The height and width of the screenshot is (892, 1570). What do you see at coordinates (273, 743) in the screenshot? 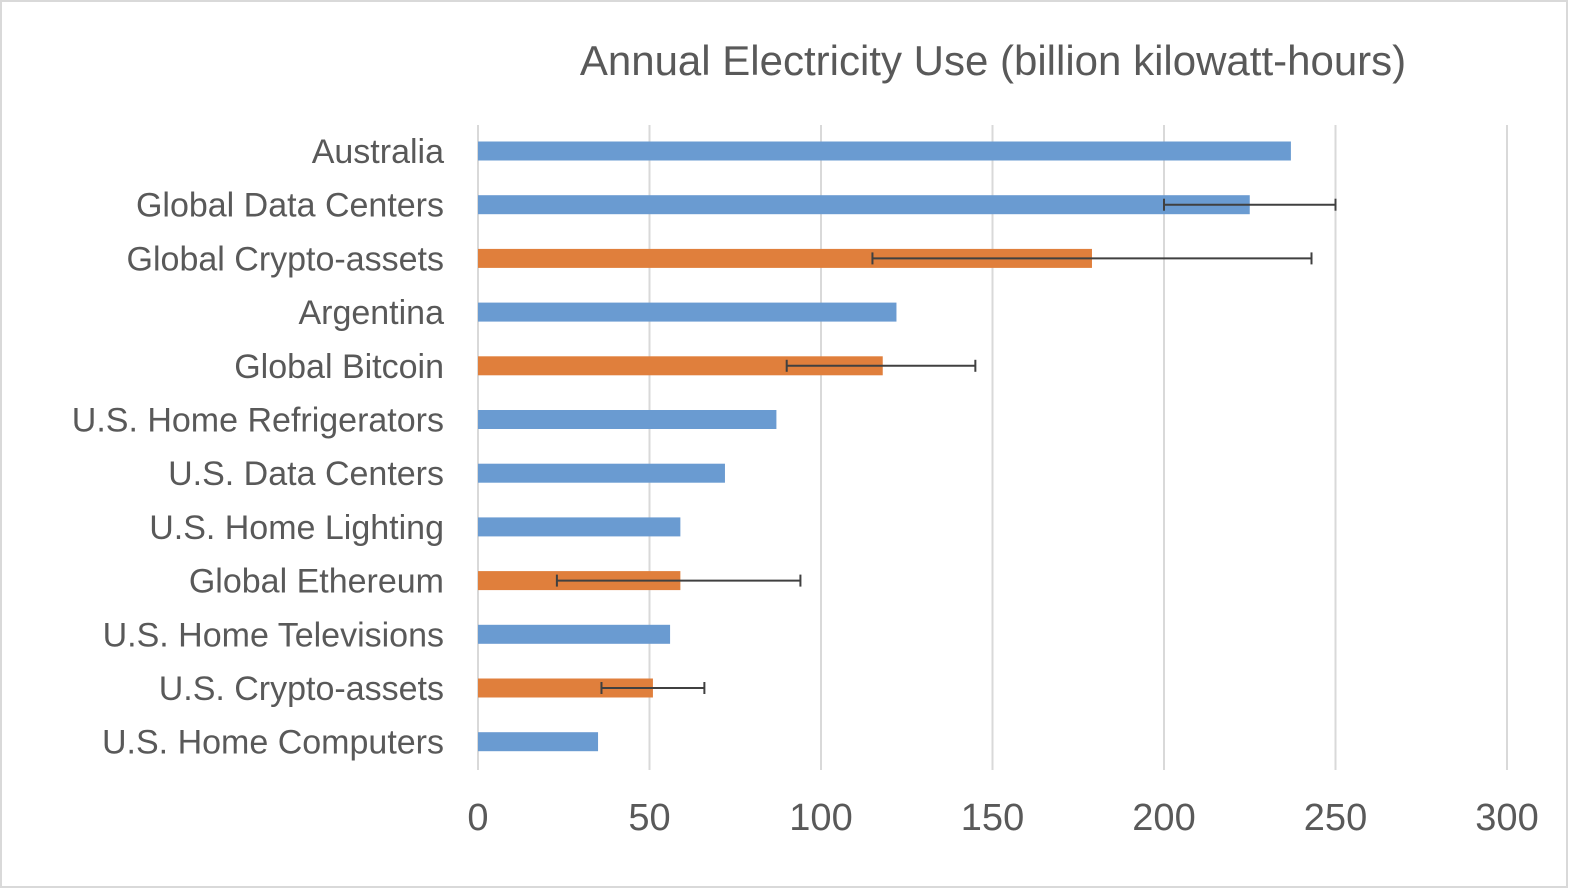
I see `category-label: U.S. Home Computers` at bounding box center [273, 743].